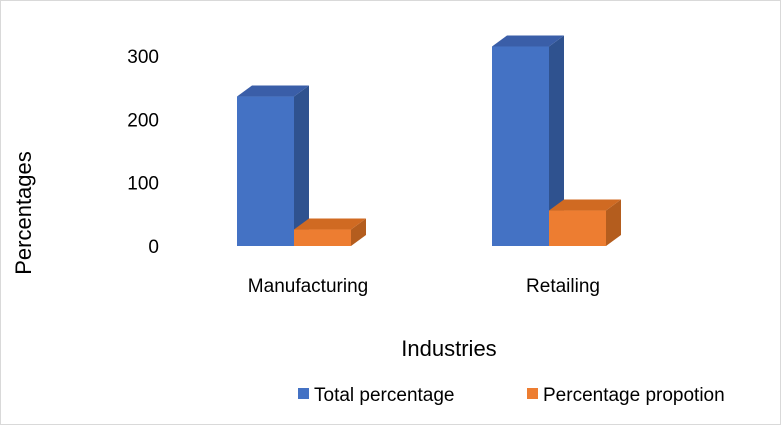  Describe the element at coordinates (143, 152) in the screenshot. I see `y-tick-labels: 0 100 200 300` at that location.